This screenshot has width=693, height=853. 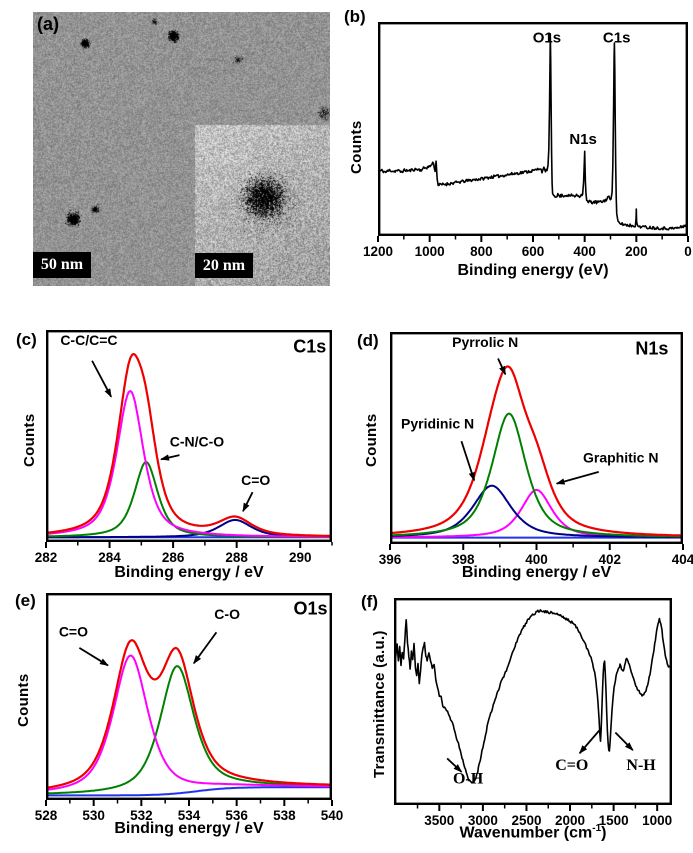 What do you see at coordinates (390, 559) in the screenshot?
I see `svg-text: 396` at bounding box center [390, 559].